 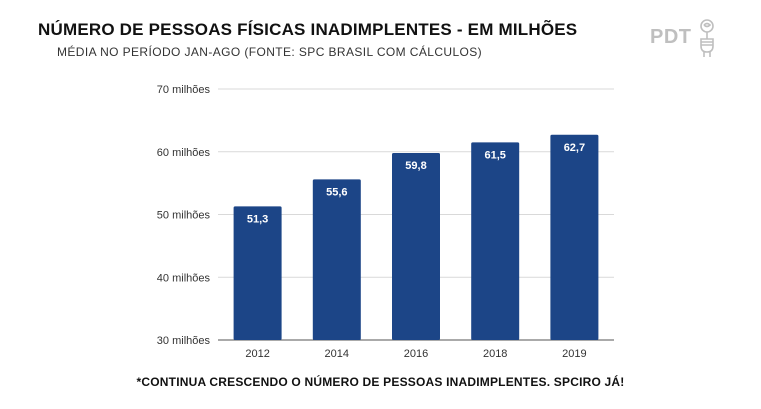 What do you see at coordinates (415, 166) in the screenshot?
I see `bar-value-label: 59,8` at bounding box center [415, 166].